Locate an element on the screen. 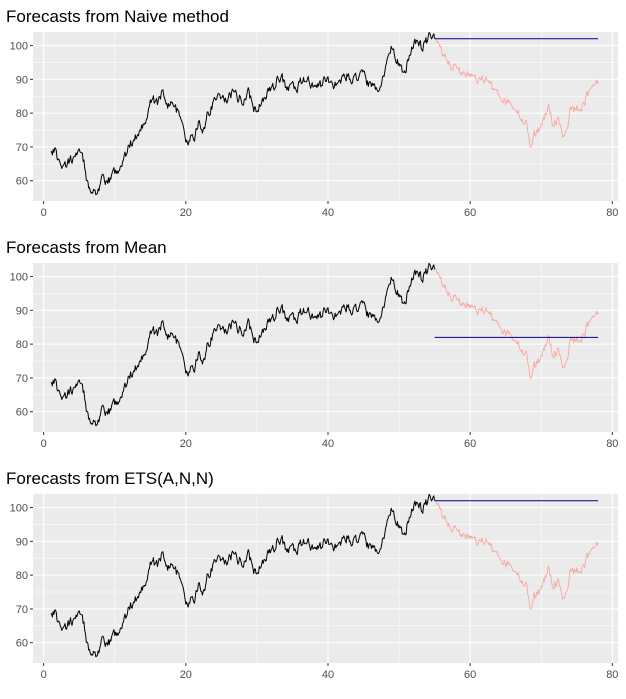 The height and width of the screenshot is (699, 626). chart-title: Forecasts from ETS(A,N,N) is located at coordinates (110, 478).